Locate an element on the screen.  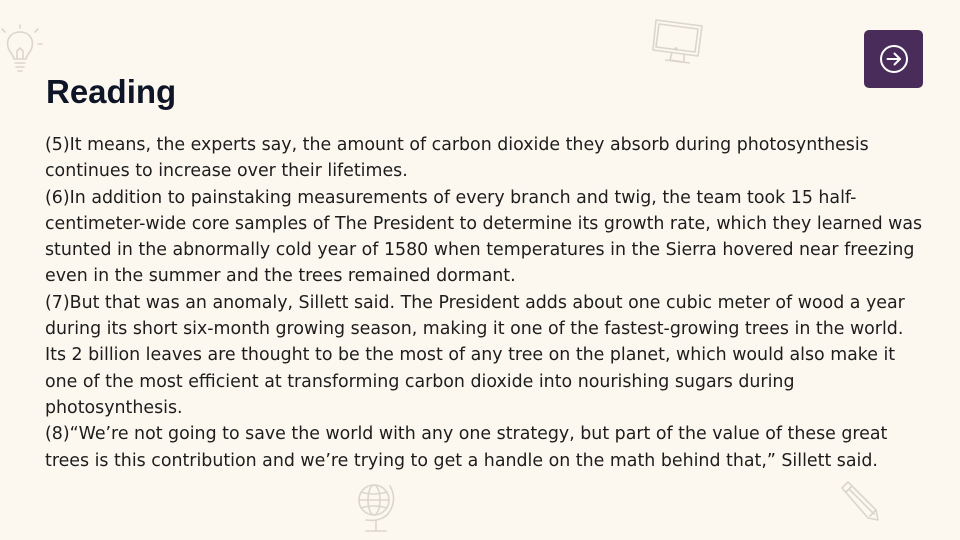
arrow-right-circle-icon is located at coordinates (894, 59).